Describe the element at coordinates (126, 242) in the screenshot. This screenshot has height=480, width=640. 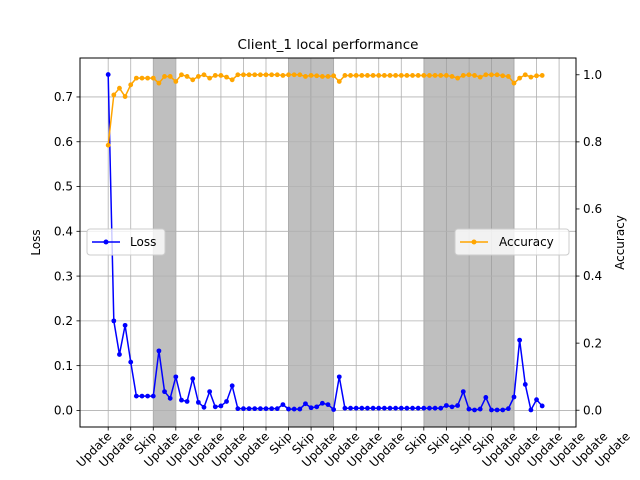
I see `legend-loss: Loss` at that location.